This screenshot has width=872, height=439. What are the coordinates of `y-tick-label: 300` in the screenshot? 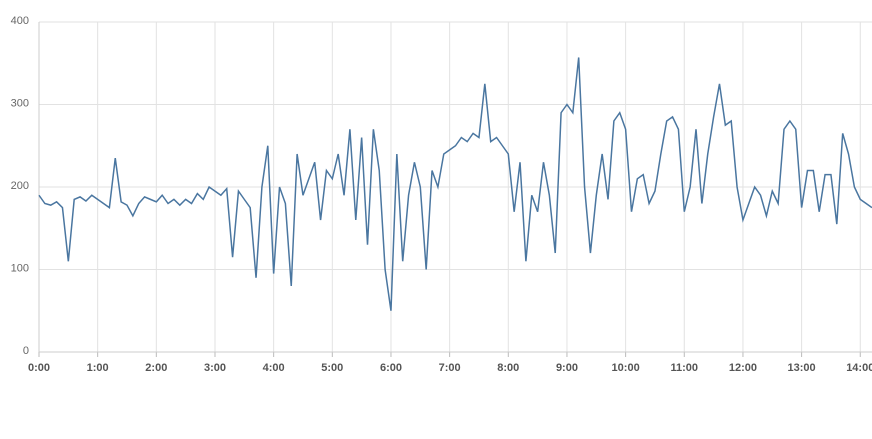 It's located at (20, 103).